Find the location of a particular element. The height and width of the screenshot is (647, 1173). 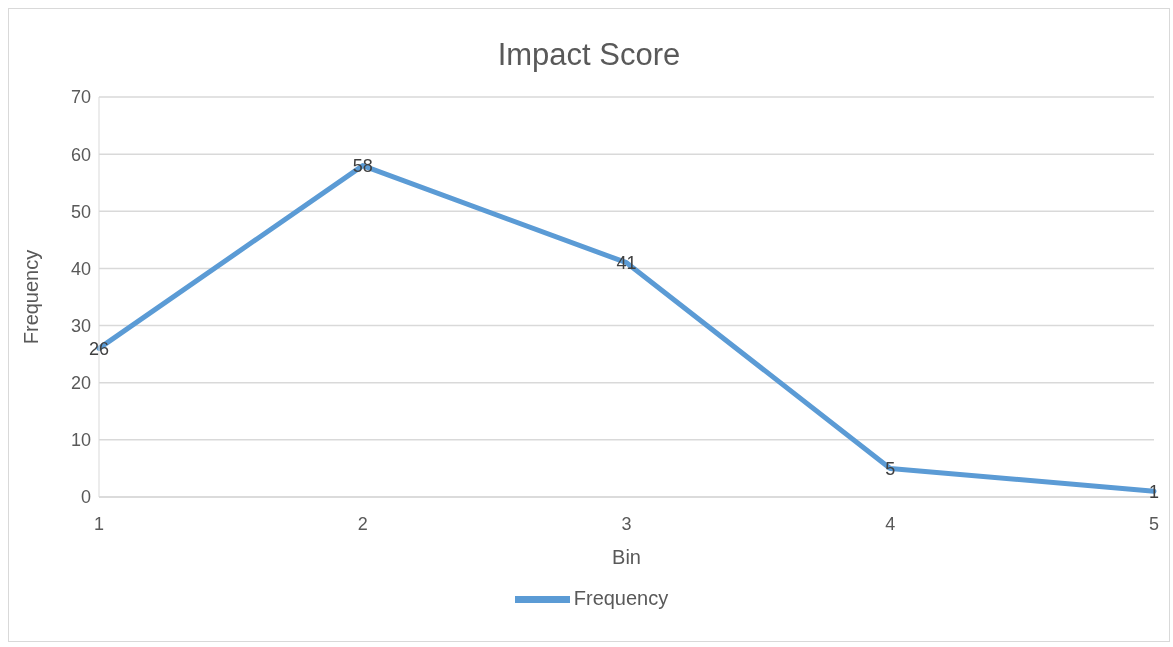

chart-title: Impact Score is located at coordinates (589, 55).